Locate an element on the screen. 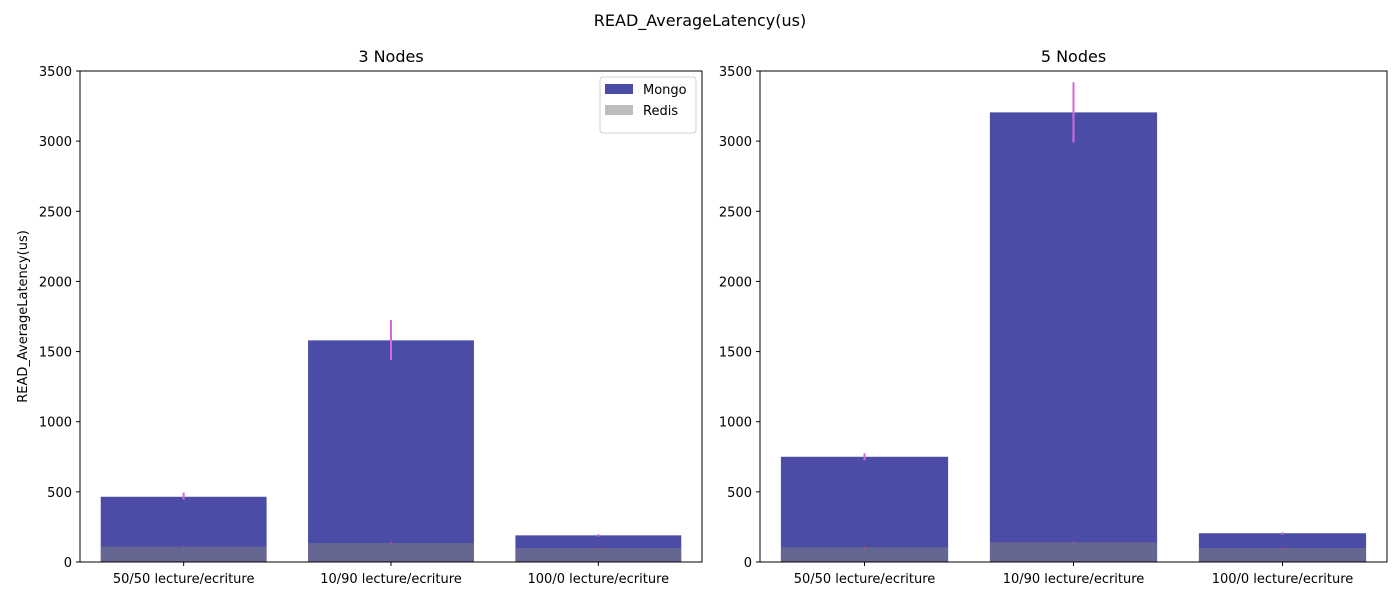 The width and height of the screenshot is (1400, 600). legend-label: Mongo is located at coordinates (665, 90).